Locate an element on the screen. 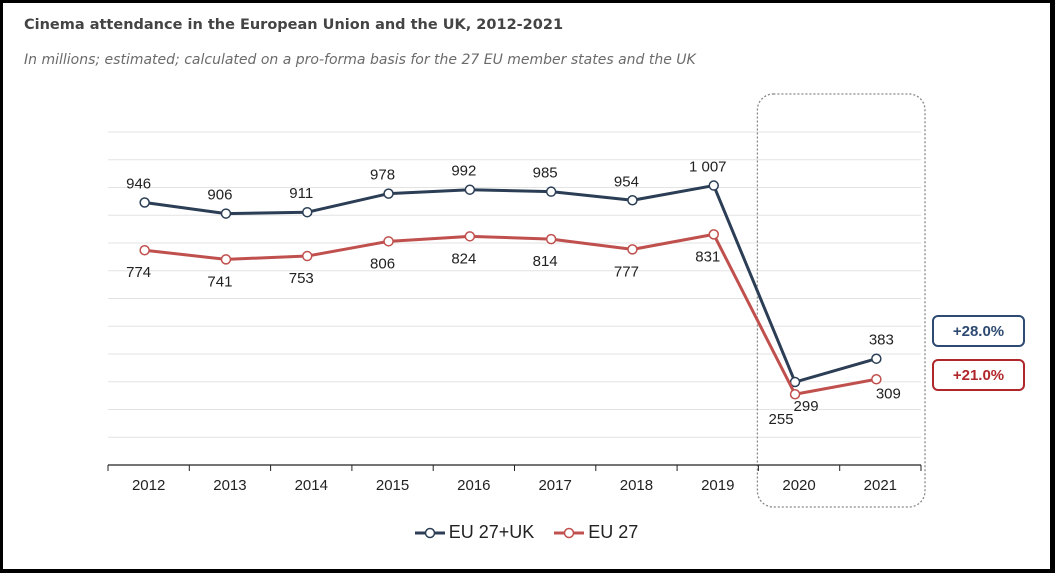 The height and width of the screenshot is (573, 1055). data-label: 774 is located at coordinates (138, 272).